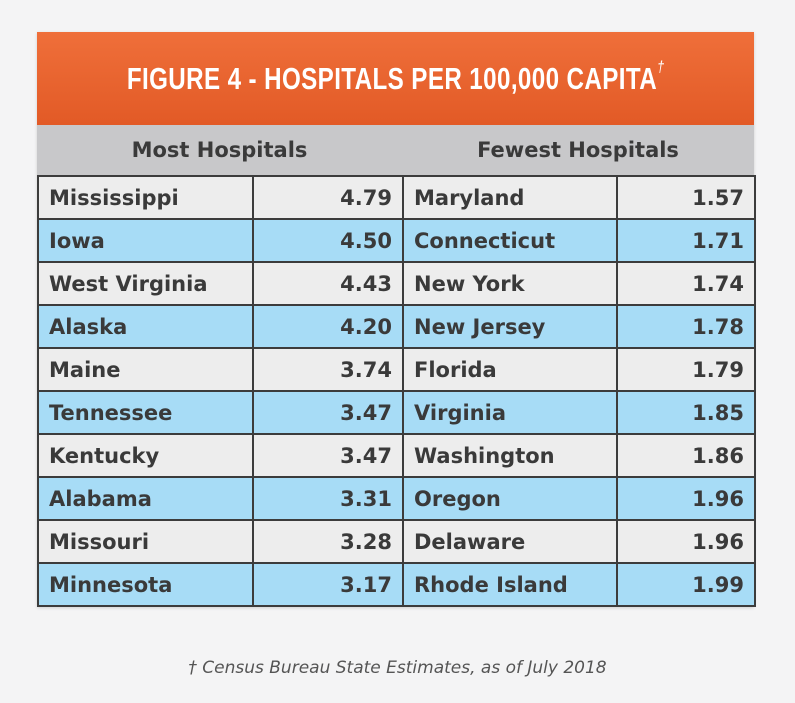 The image size is (795, 703). I want to click on most-value-cell: 4.50, so click(328, 240).